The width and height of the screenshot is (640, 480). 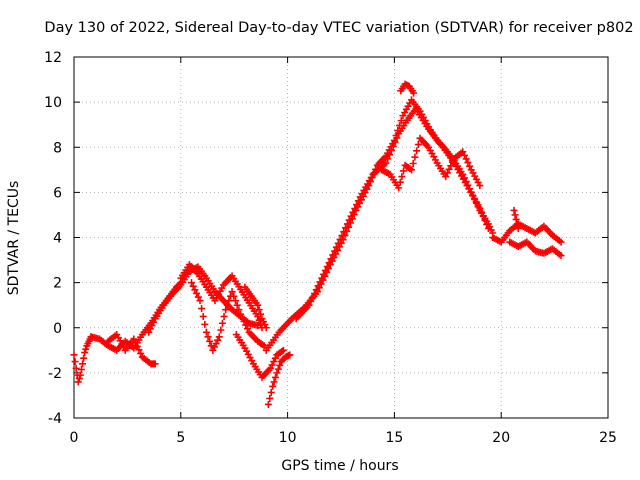 I want to click on series-arc-i, so click(x=279, y=379).